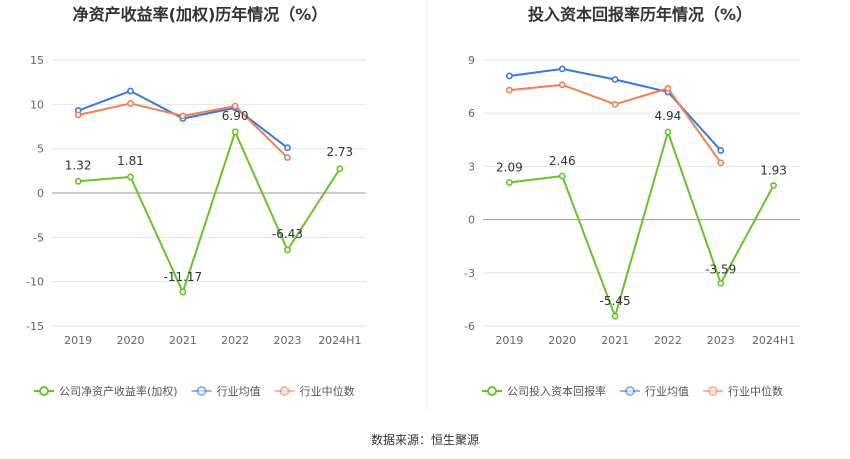 The height and width of the screenshot is (459, 850). What do you see at coordinates (130, 161) in the screenshot?
I see `data-label: 1.81` at bounding box center [130, 161].